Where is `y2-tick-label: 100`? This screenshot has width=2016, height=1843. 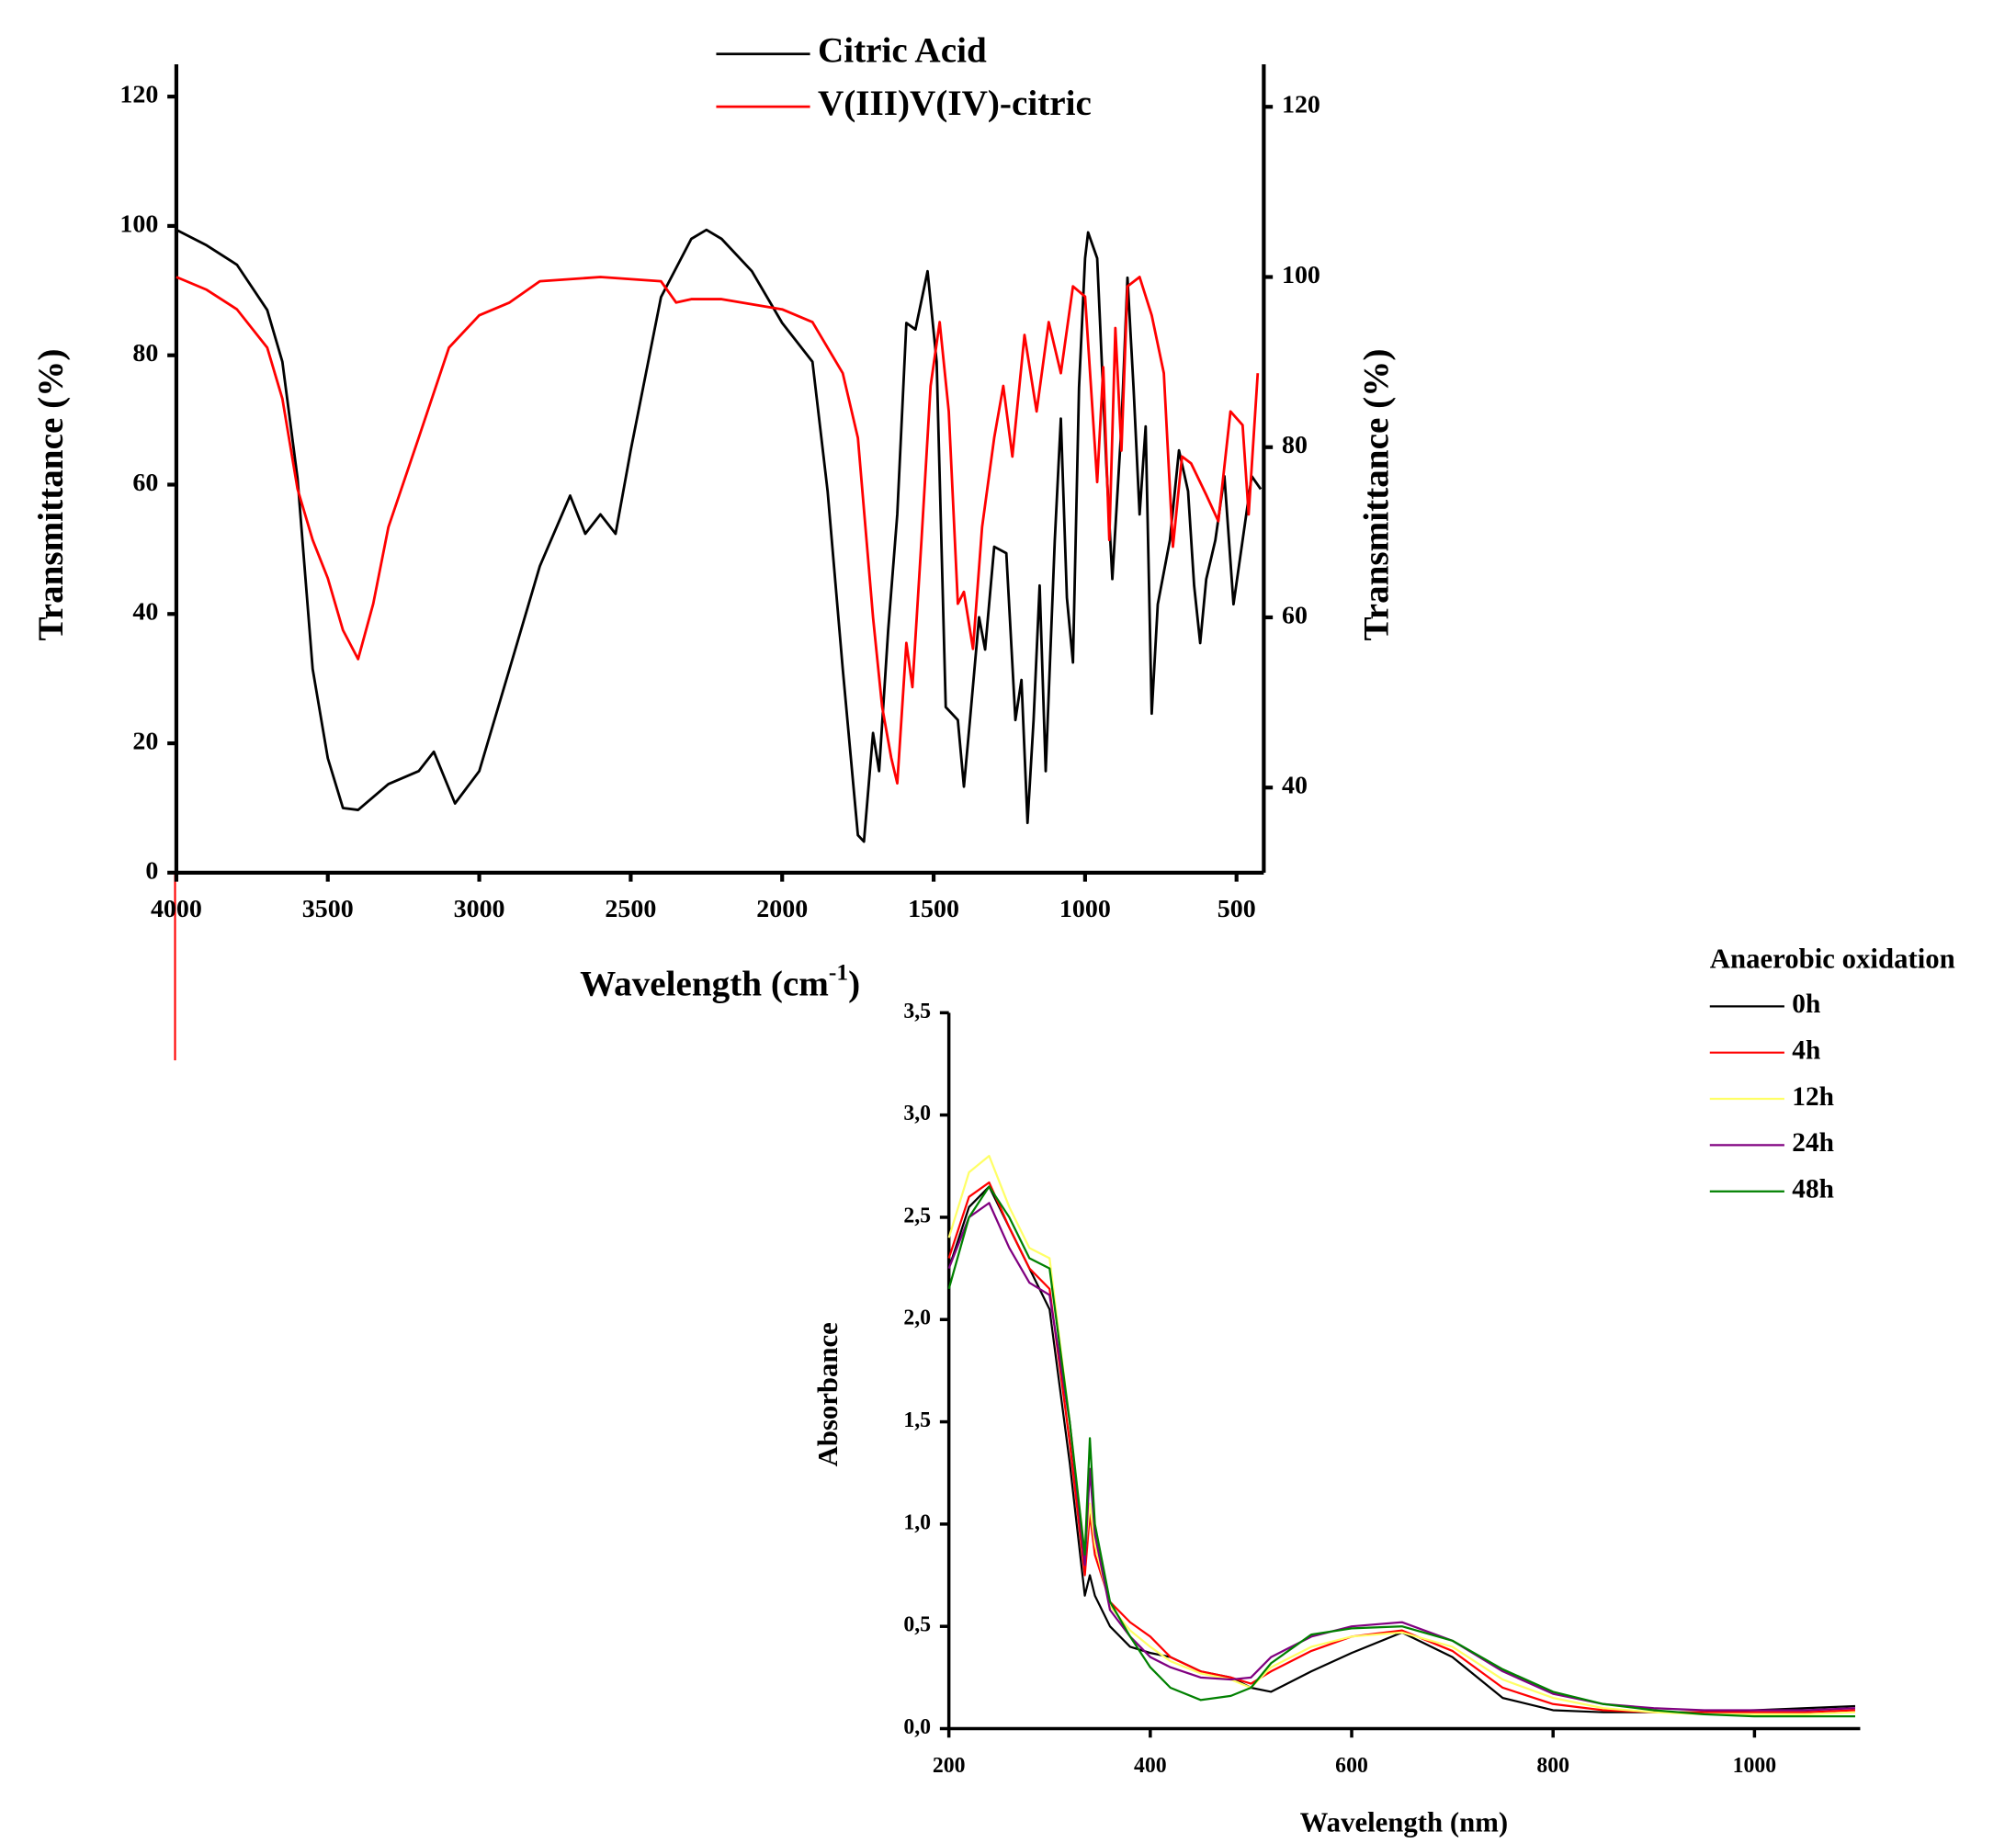 y2-tick-label: 100 is located at coordinates (1301, 275).